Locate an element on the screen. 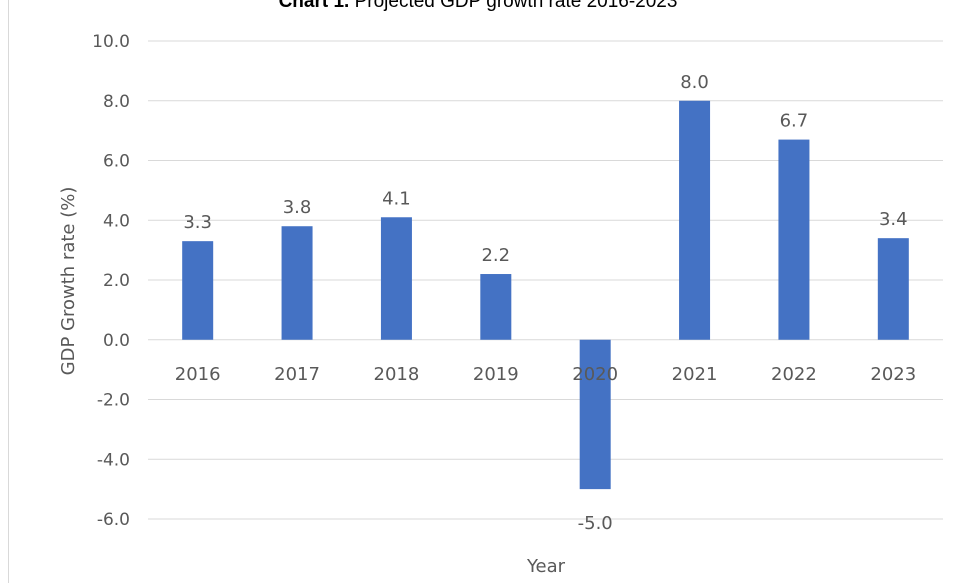 This screenshot has height=583, width=956. bar-2017 is located at coordinates (297, 283).